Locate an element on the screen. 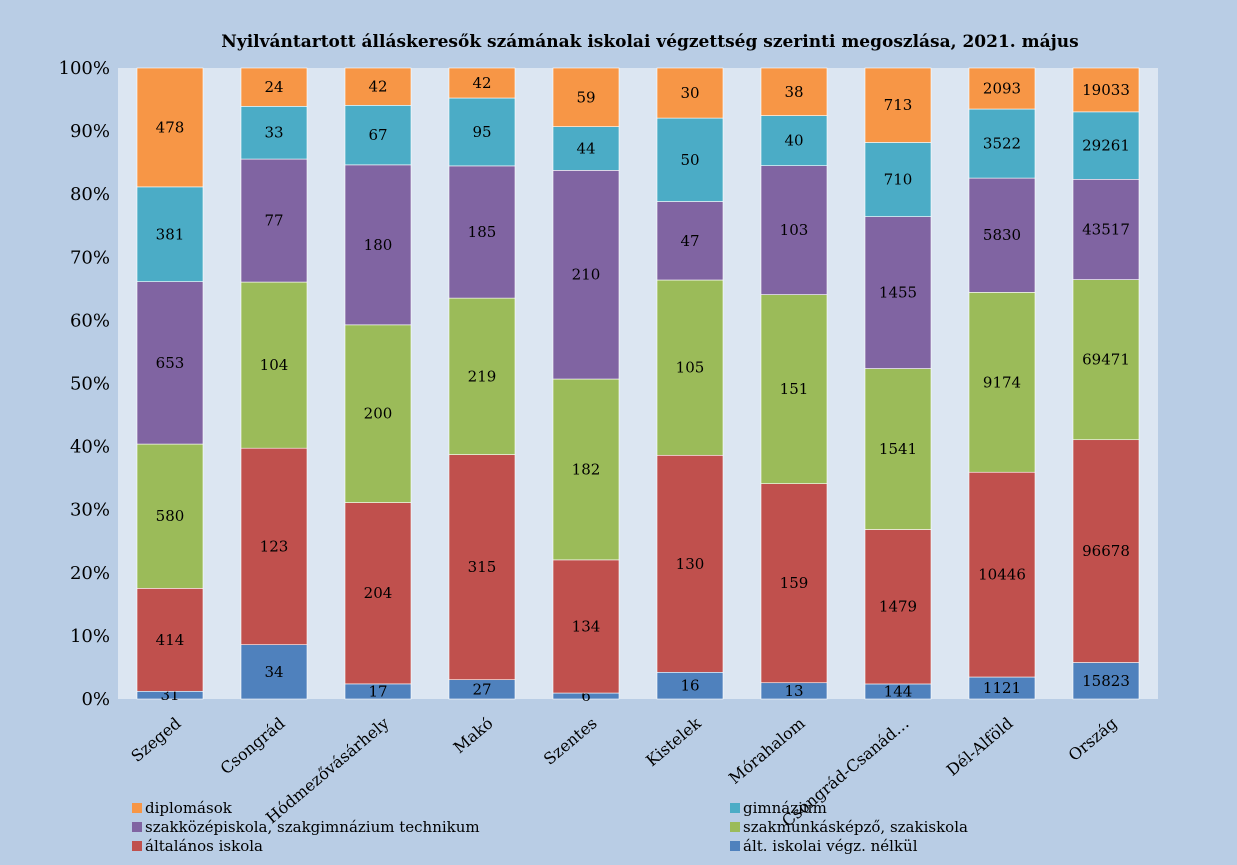  y-tick-label: 100% is located at coordinates (84, 68).